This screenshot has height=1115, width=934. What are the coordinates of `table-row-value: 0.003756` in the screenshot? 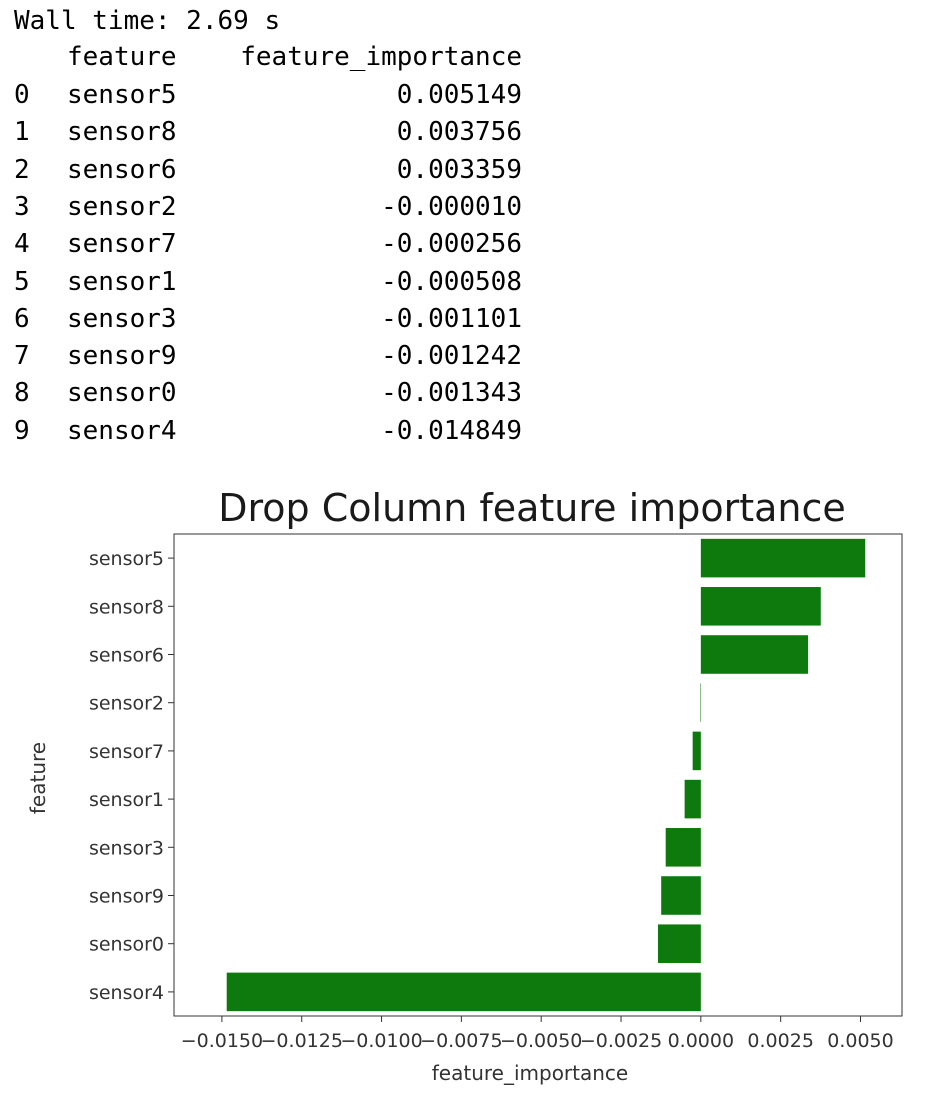 It's located at (459, 132).